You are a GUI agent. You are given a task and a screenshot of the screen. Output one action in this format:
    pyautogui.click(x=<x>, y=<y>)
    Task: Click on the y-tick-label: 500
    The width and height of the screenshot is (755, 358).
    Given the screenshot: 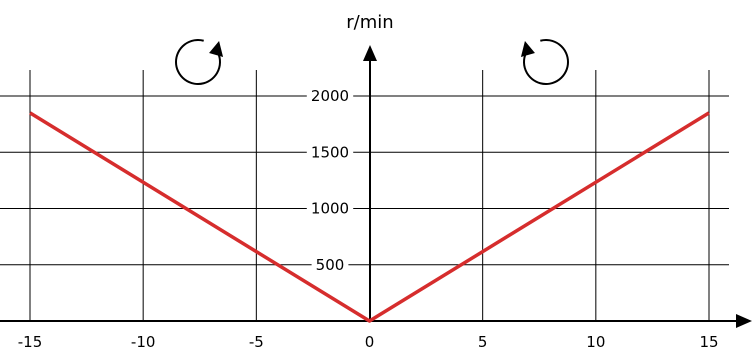 What is the action you would take?
    pyautogui.click(x=330, y=265)
    